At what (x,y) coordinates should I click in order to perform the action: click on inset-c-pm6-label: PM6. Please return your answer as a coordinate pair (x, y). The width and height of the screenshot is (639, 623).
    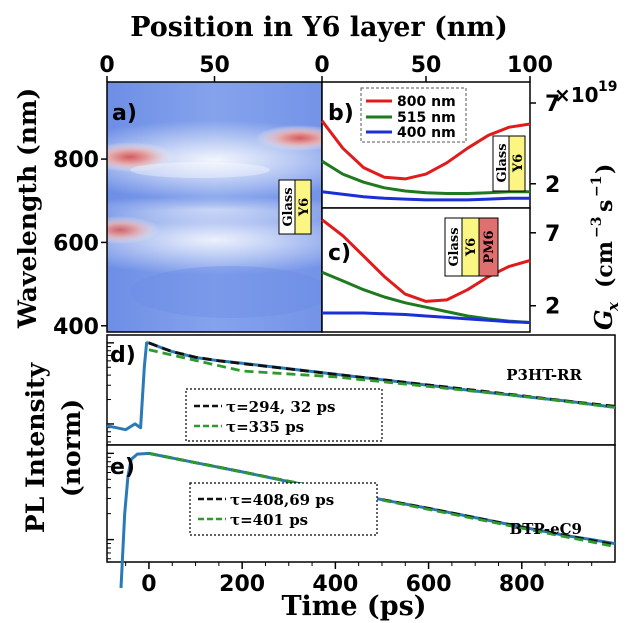
    Looking at the image, I should click on (489, 246).